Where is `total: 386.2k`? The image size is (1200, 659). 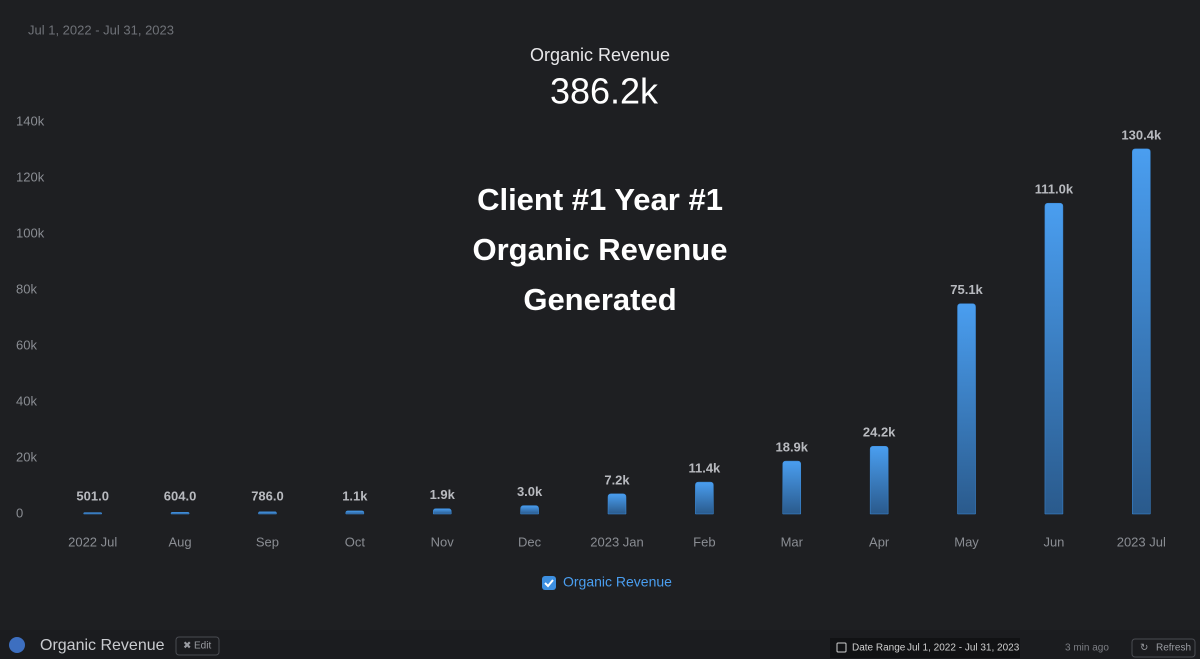 total: 386.2k is located at coordinates (604, 91).